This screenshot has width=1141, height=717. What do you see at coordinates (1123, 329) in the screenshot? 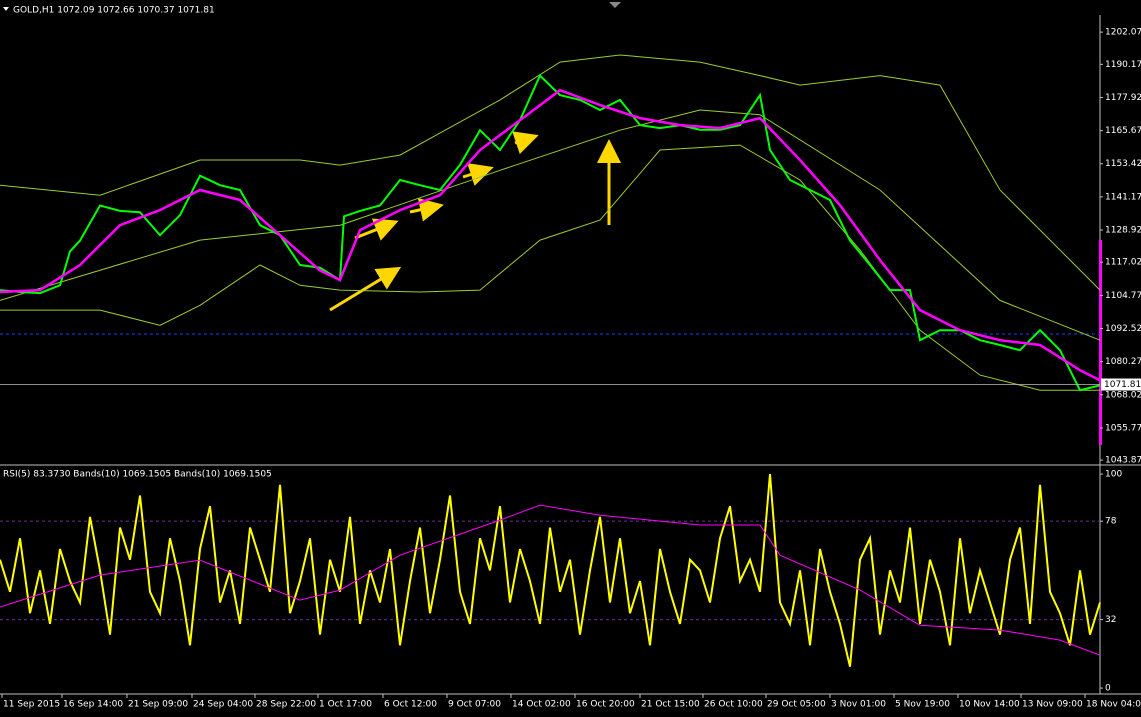
I see `y-tick-label: 1092.52` at bounding box center [1123, 329].